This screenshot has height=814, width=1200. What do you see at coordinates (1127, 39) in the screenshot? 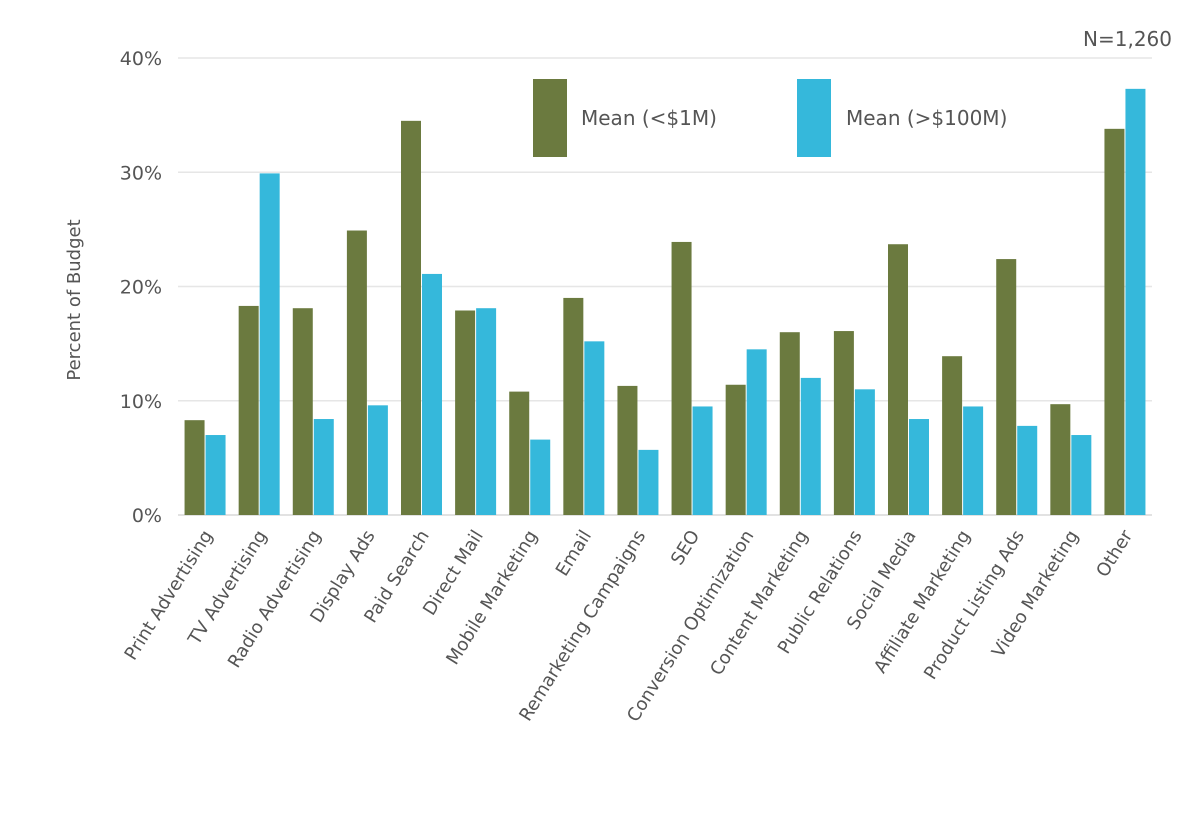
I see `sample-size-note: N=1,260` at bounding box center [1127, 39].